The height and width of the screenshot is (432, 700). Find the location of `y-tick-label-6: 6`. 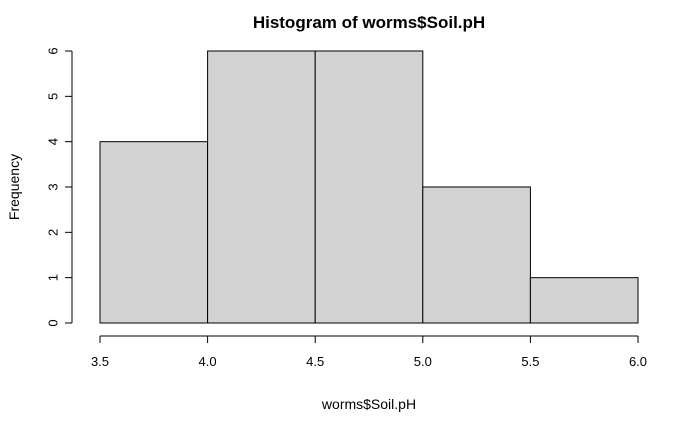

y-tick-label-6: 6 is located at coordinates (53, 50).